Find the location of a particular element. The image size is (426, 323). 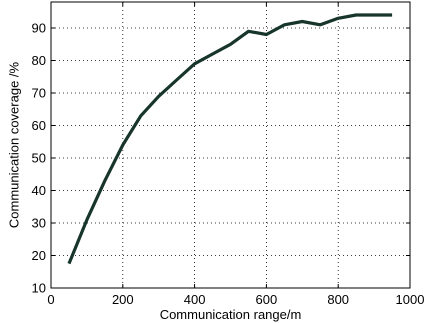

x-tick-label: 0 is located at coordinates (50, 299).